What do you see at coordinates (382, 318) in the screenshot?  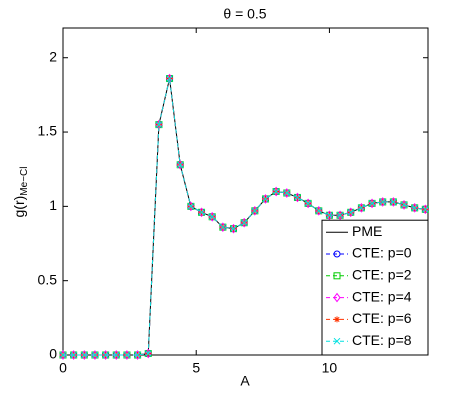 I see `legend-label: CTE: p=6` at bounding box center [382, 318].